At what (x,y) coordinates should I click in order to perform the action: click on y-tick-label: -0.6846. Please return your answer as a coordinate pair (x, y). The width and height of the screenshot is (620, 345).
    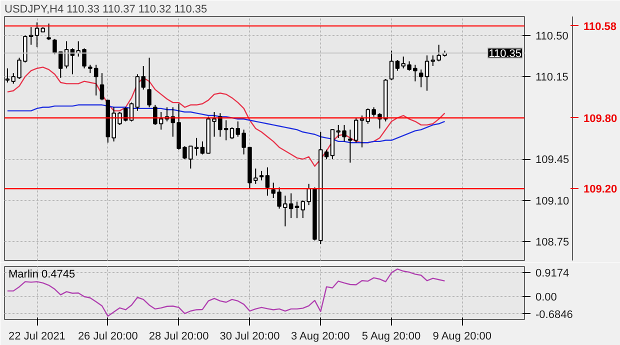
    Looking at the image, I should click on (554, 314).